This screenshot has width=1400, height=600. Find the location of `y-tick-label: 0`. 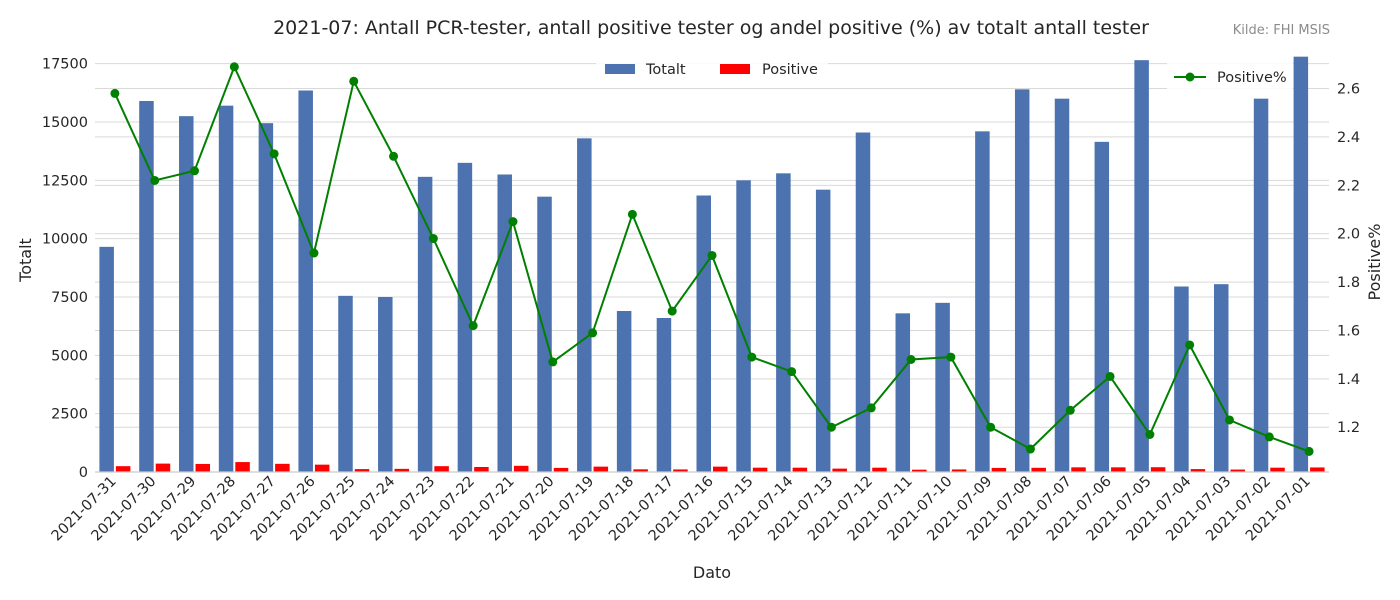

y-tick-label: 0 is located at coordinates (83, 473).